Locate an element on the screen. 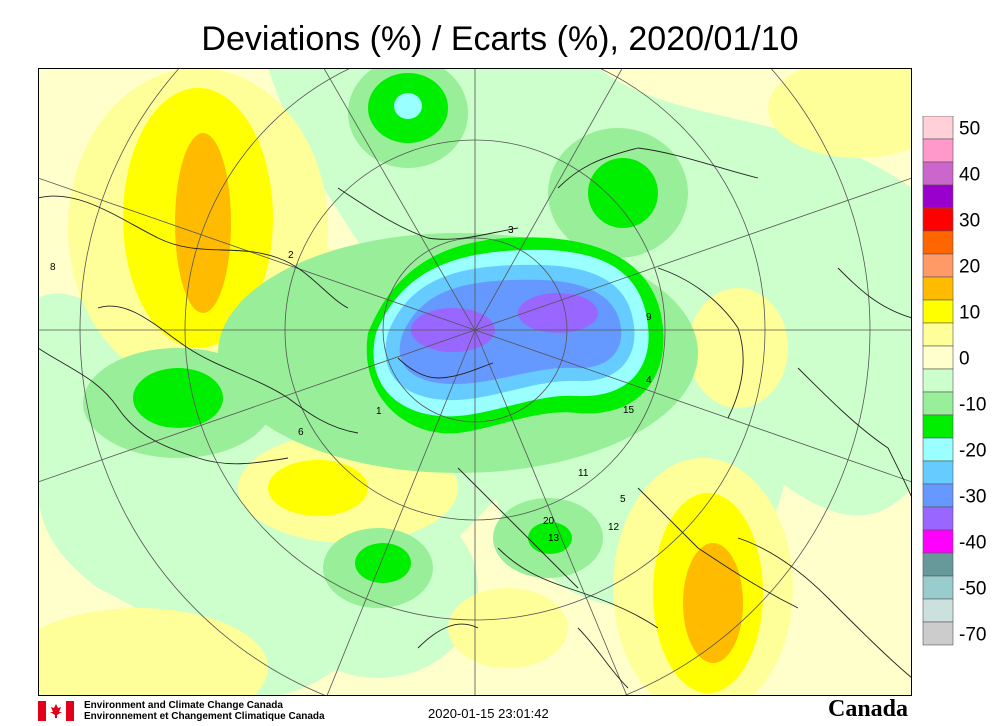 The height and width of the screenshot is (726, 1000). legend-label: -20 is located at coordinates (972, 451).